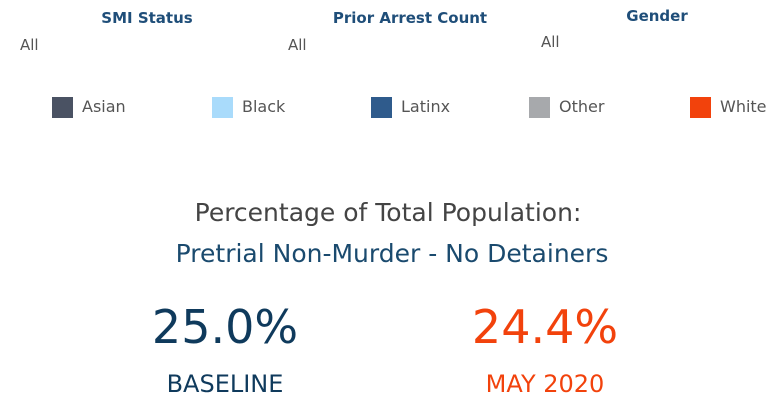 The image size is (776, 404). I want to click on filter-title: Gender, so click(657, 16).